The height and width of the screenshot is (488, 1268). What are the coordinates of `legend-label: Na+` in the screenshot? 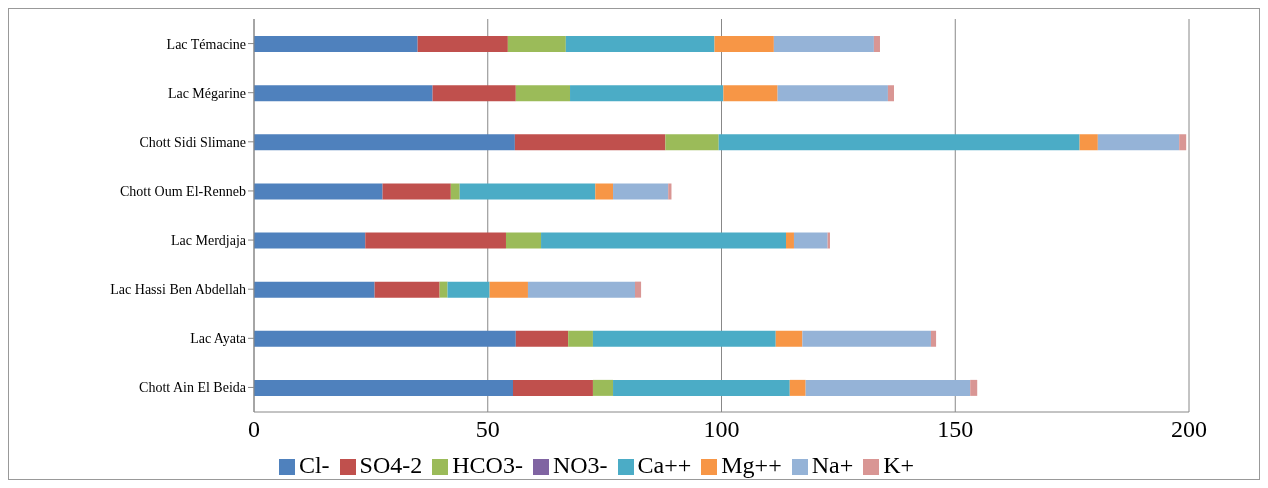 It's located at (832, 465).